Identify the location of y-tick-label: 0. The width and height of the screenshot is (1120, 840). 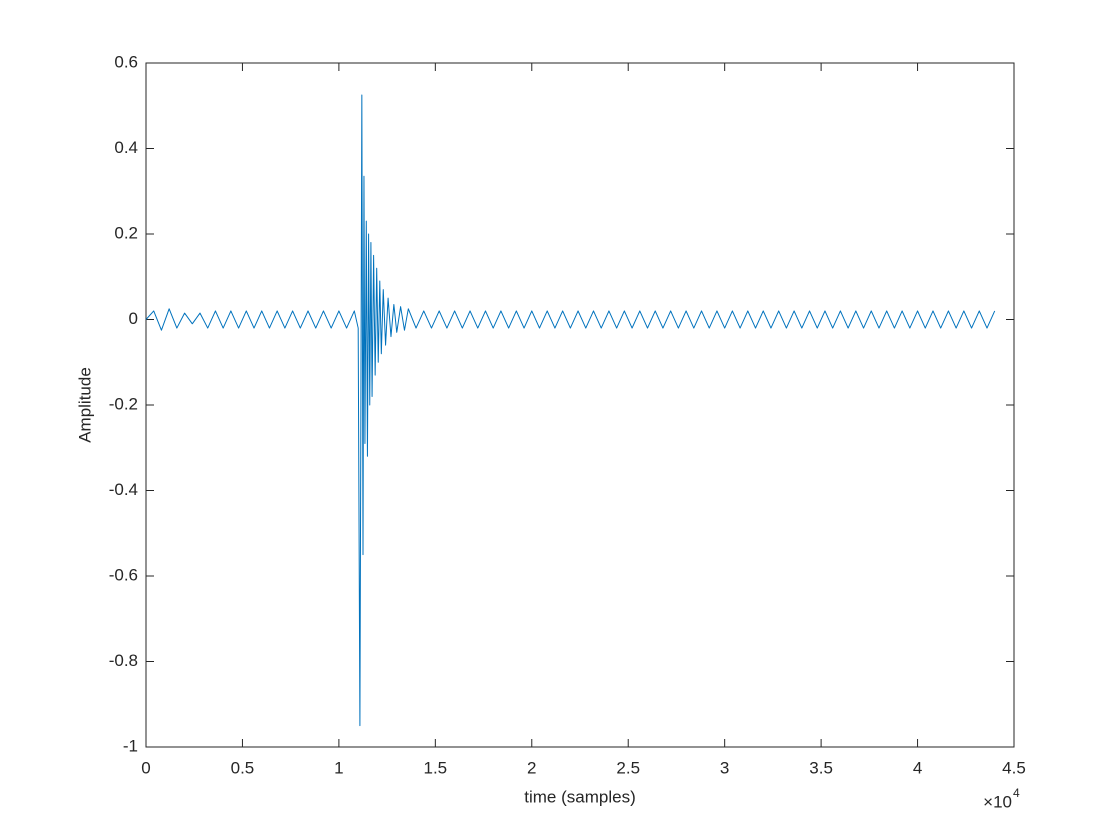
(133, 318).